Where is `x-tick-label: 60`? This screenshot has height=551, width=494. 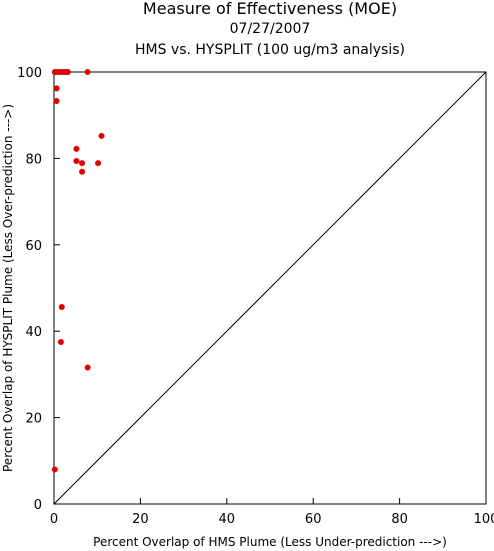
x-tick-label: 60 is located at coordinates (313, 519).